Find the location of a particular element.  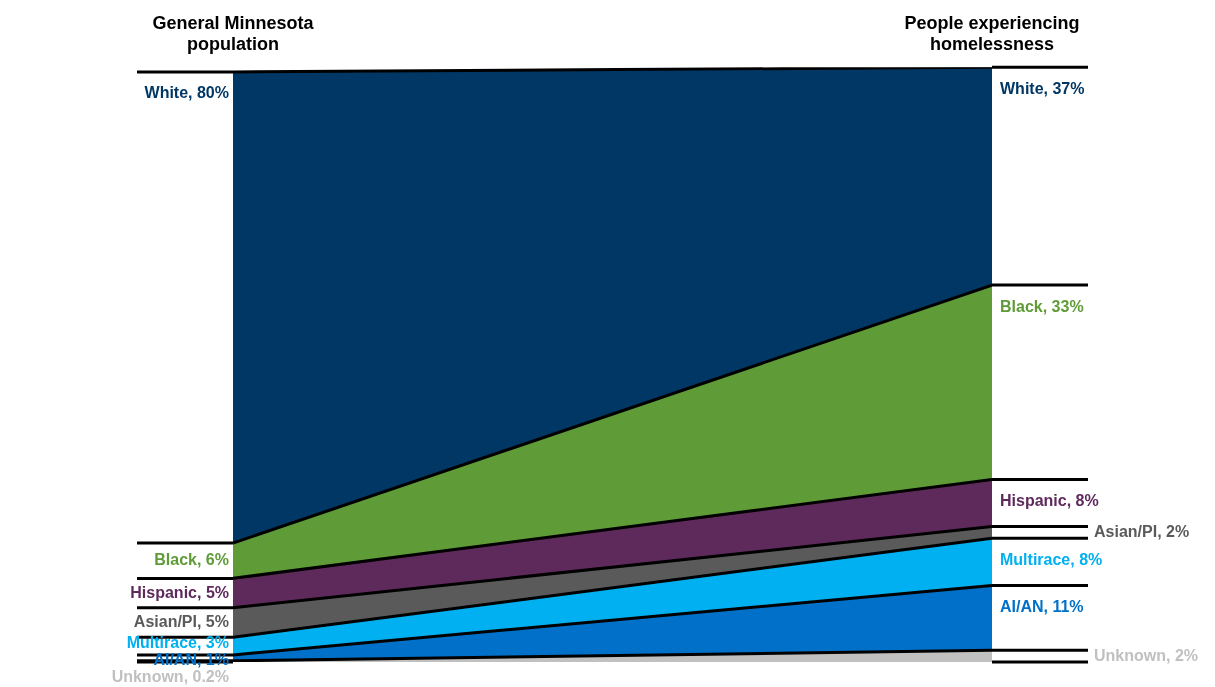

data-label: Unknown, 0.2% is located at coordinates (170, 677).